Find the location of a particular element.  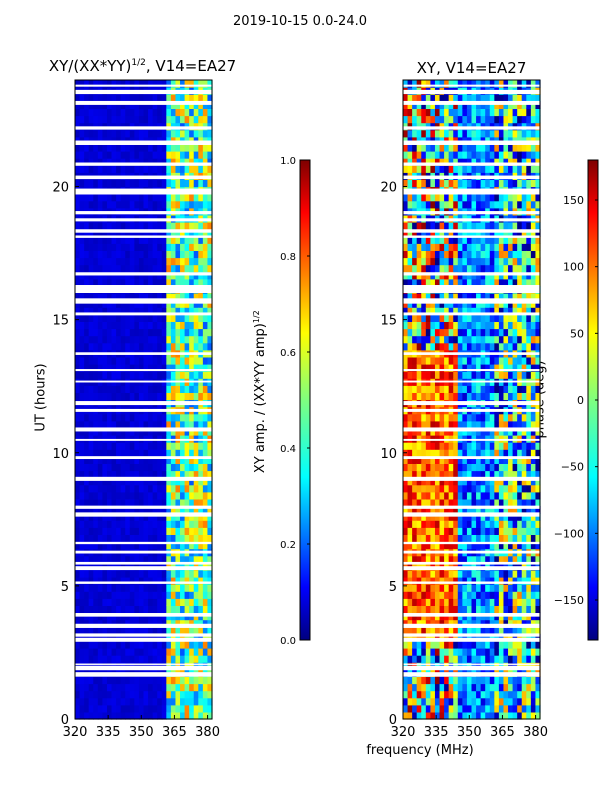

left-title-tail: , V14=EA27 is located at coordinates (191, 66).